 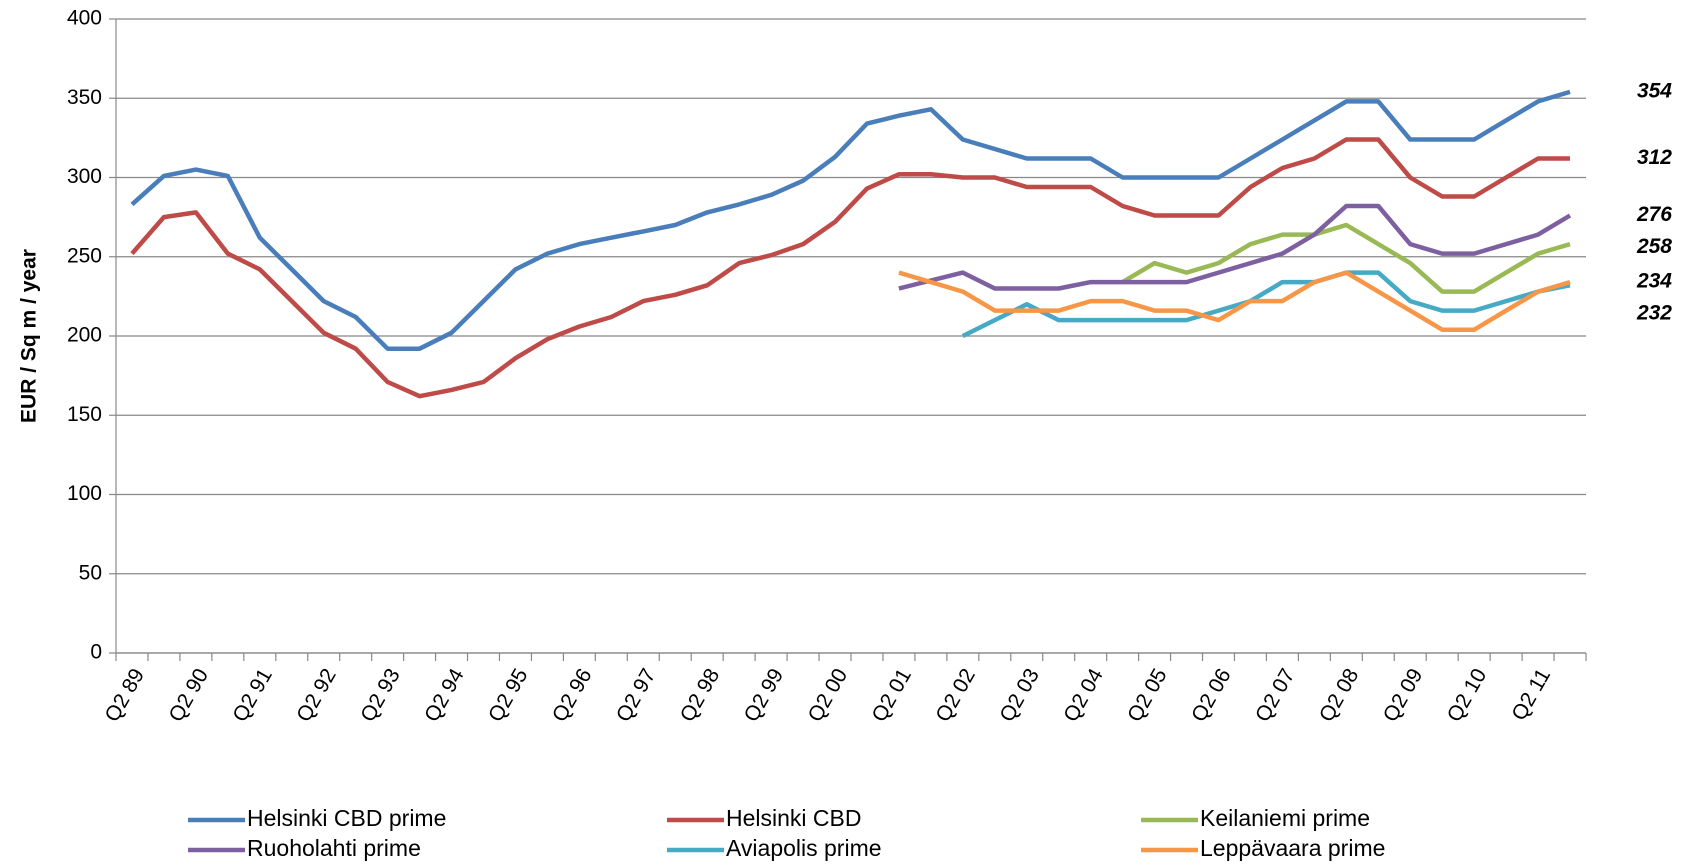 I want to click on x-tick-label: Q2 11, so click(x=1531, y=695).